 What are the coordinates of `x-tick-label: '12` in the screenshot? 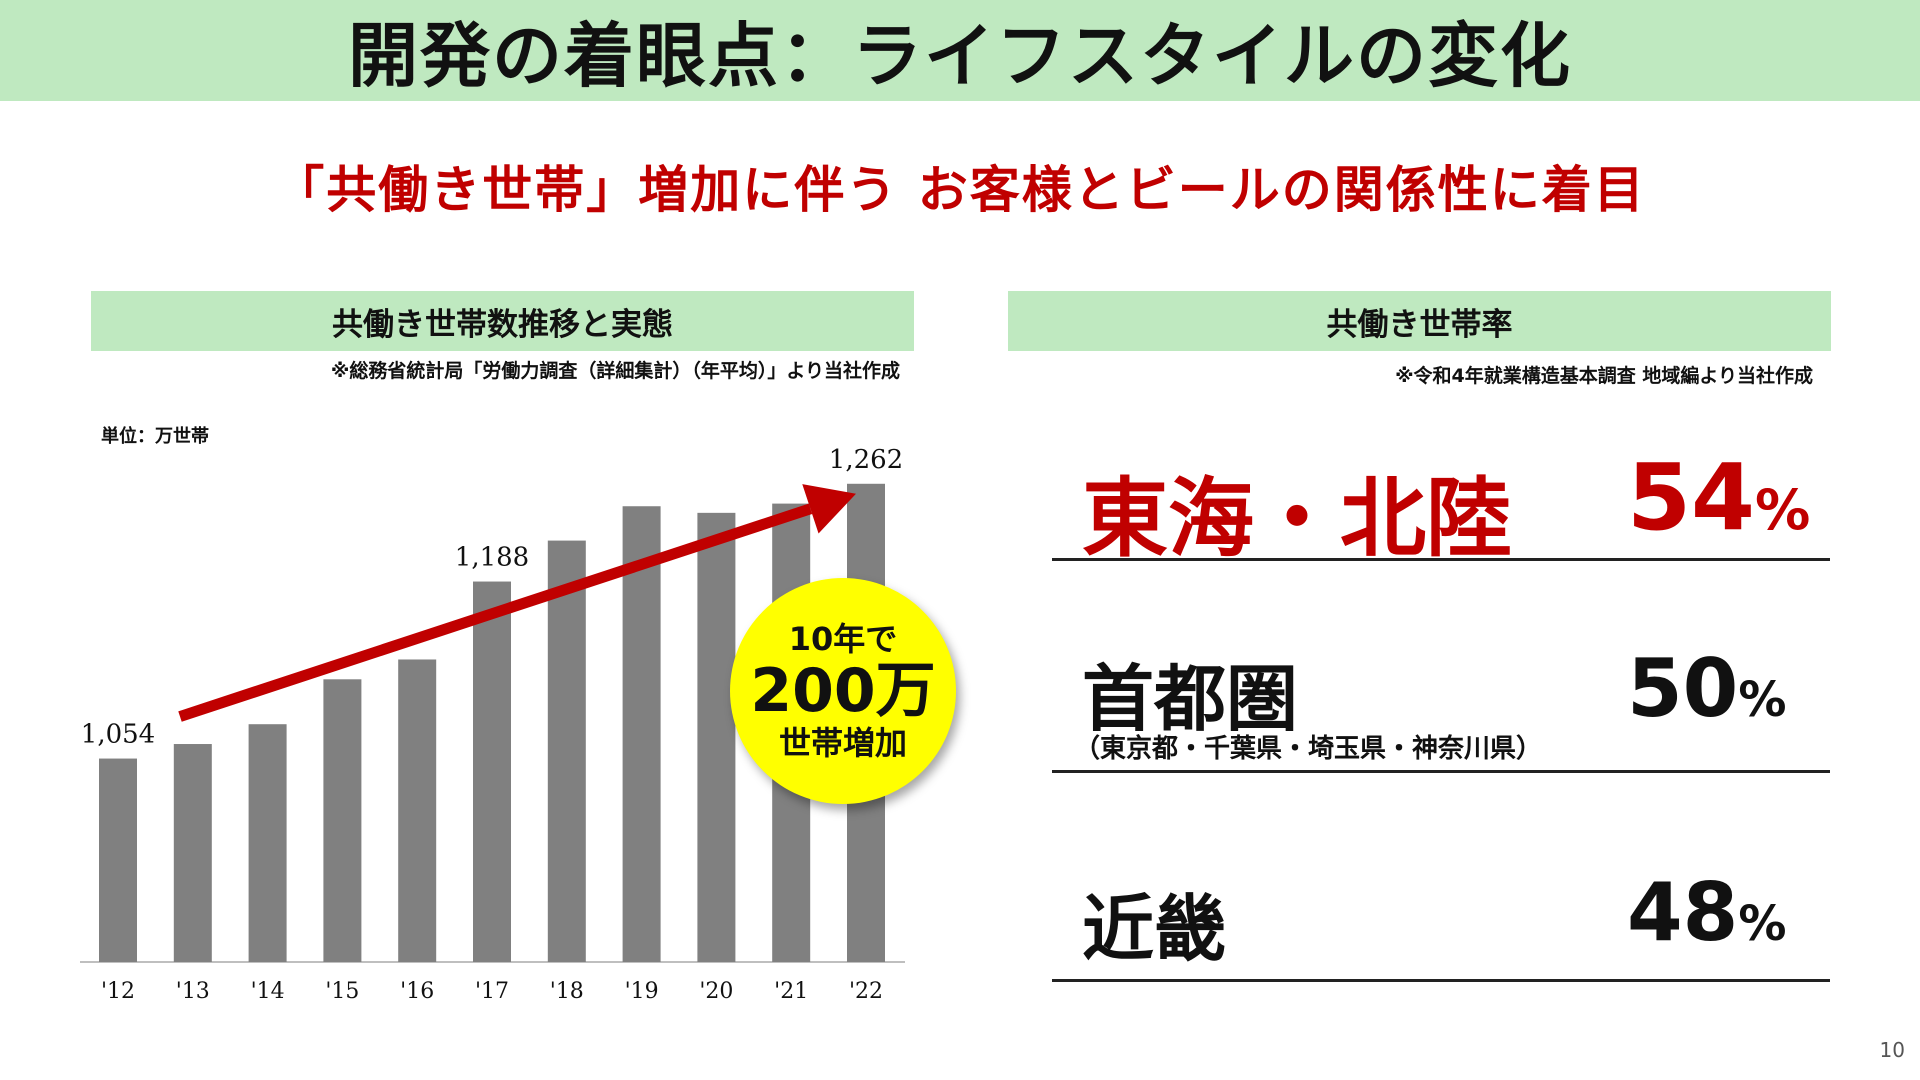 It's located at (118, 991).